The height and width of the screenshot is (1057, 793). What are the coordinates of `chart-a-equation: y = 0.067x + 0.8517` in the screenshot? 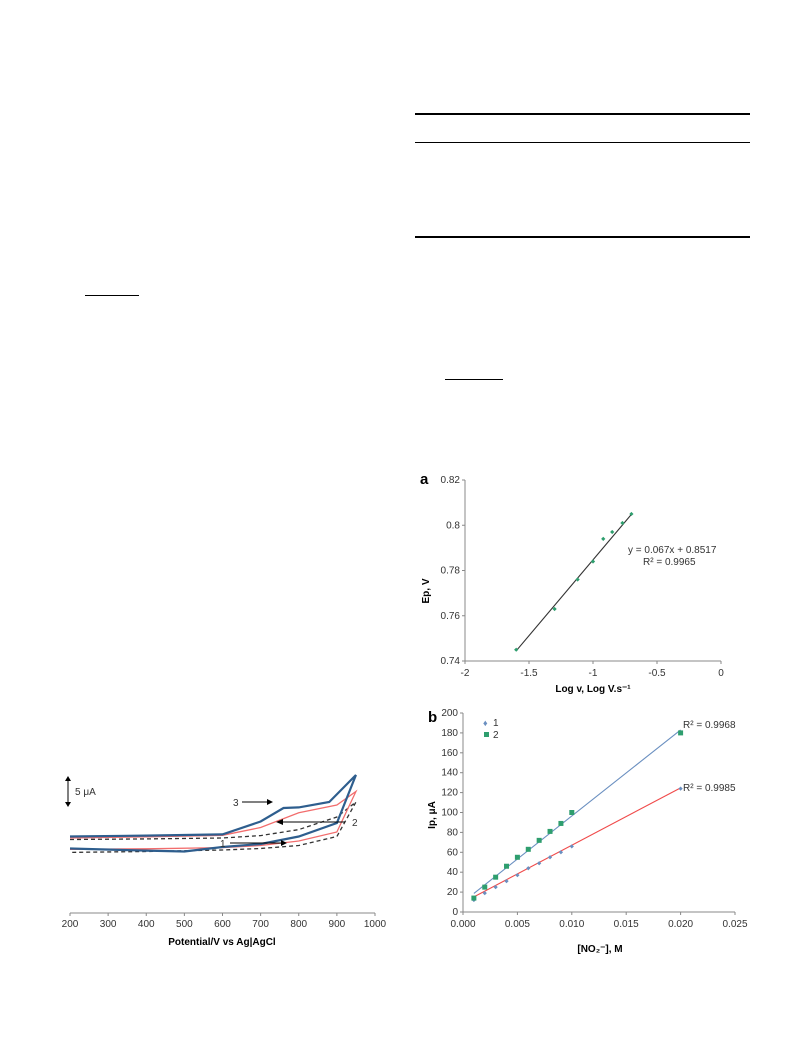 It's located at (672, 550).